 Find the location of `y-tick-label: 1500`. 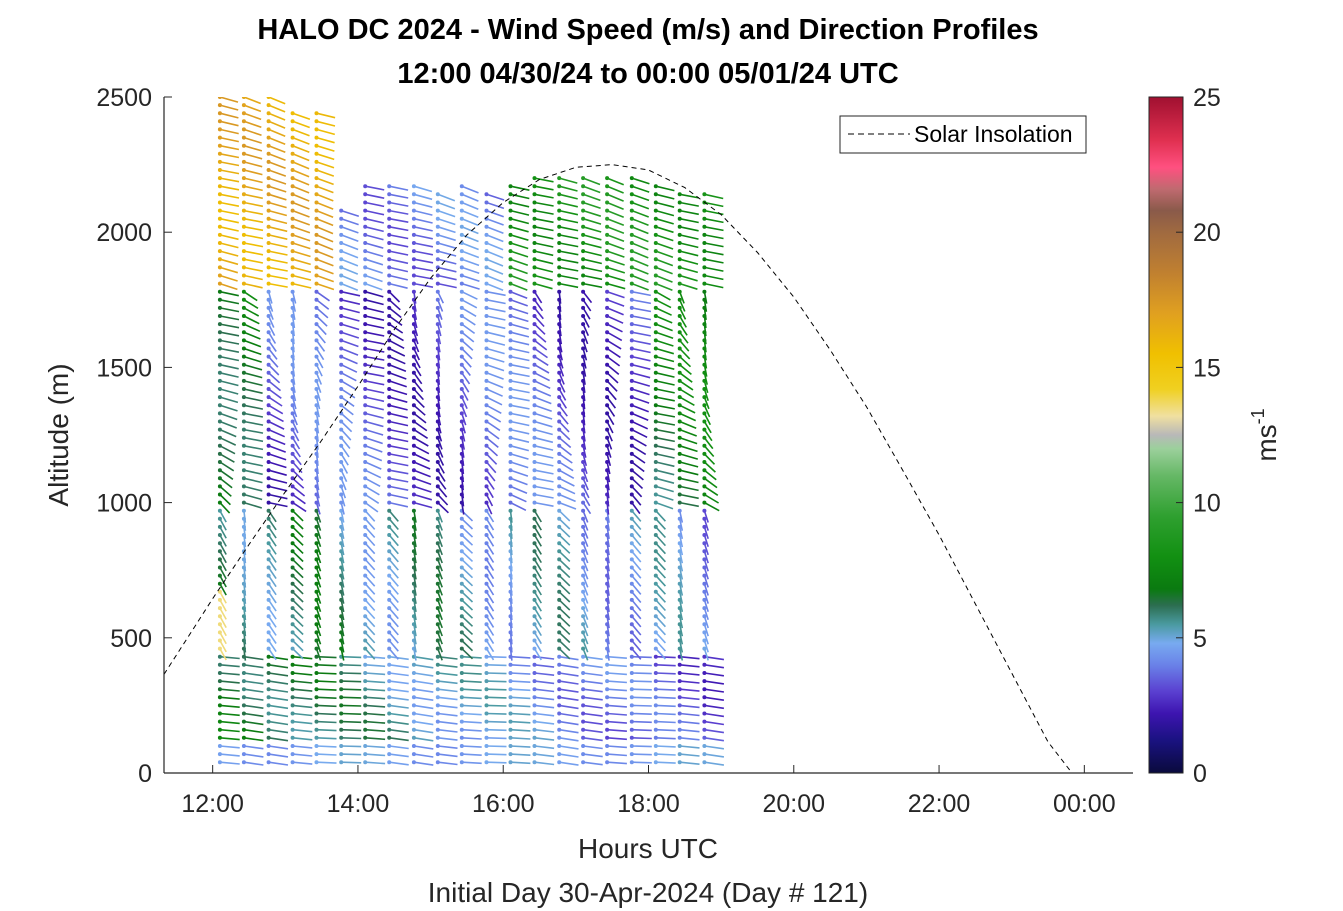

y-tick-label: 1500 is located at coordinates (124, 368).